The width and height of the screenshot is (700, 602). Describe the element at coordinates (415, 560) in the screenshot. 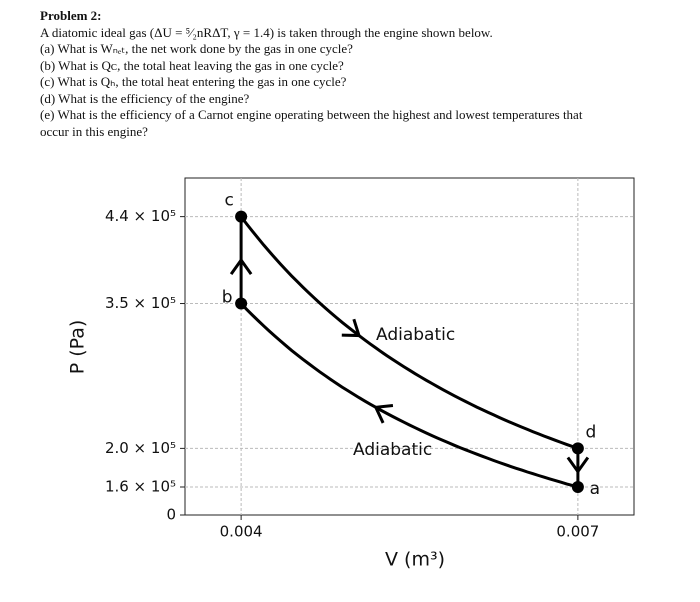

I see `x-axis-label: V (m³)` at that location.